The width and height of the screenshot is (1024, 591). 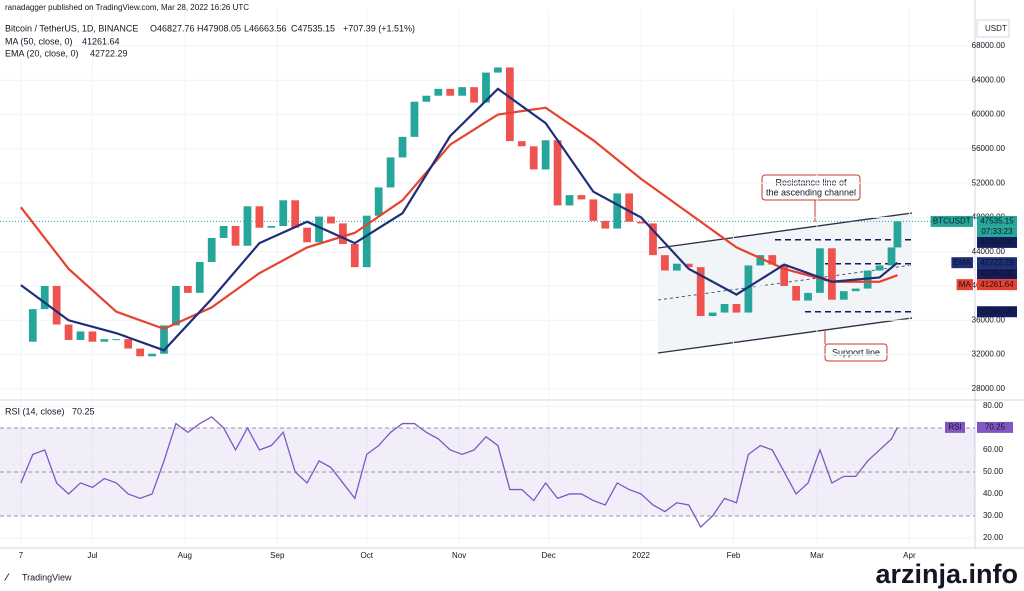 What do you see at coordinates (109, 53) in the screenshot?
I see `legend-value: 42722.29` at bounding box center [109, 53].